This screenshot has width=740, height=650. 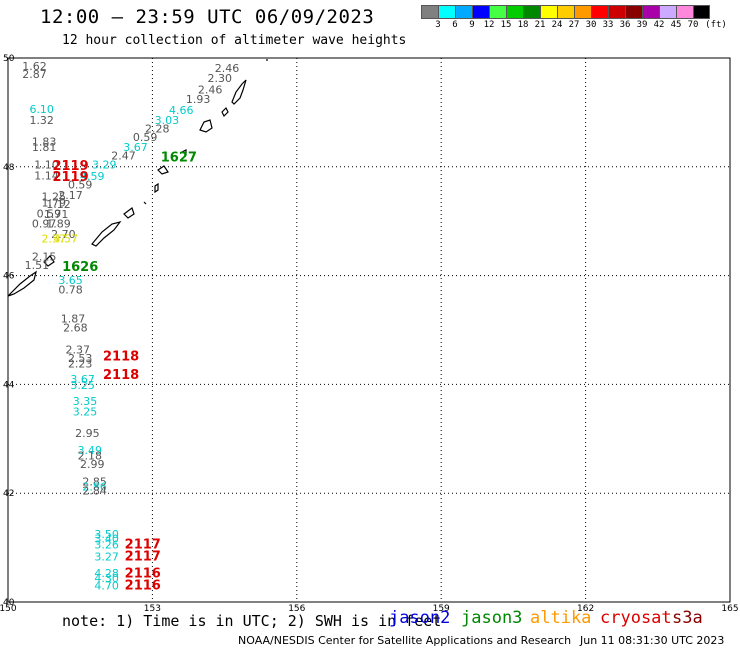 What do you see at coordinates (472, 25) in the screenshot?
I see `legend-label: 9` at bounding box center [472, 25].